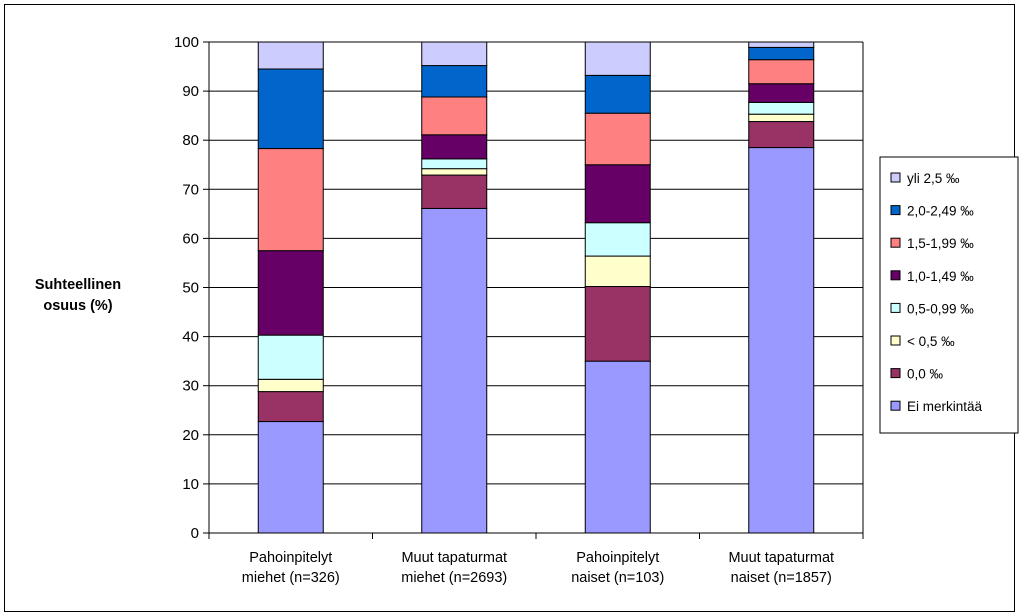  I want to click on legend-label: 0,5-0,99 ‰, so click(940, 308).